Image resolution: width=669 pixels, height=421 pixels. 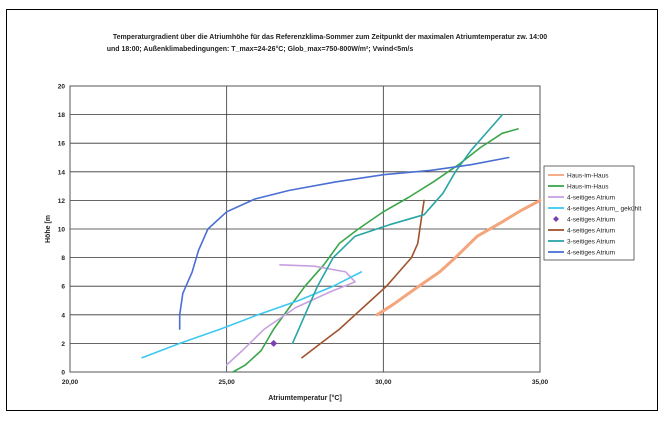 I want to click on series-2-line, so click(x=290, y=315).